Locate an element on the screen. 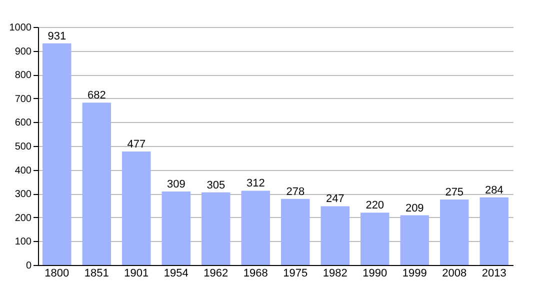 This screenshot has width=550, height=300. y-tick-label: 500 is located at coordinates (23, 147).